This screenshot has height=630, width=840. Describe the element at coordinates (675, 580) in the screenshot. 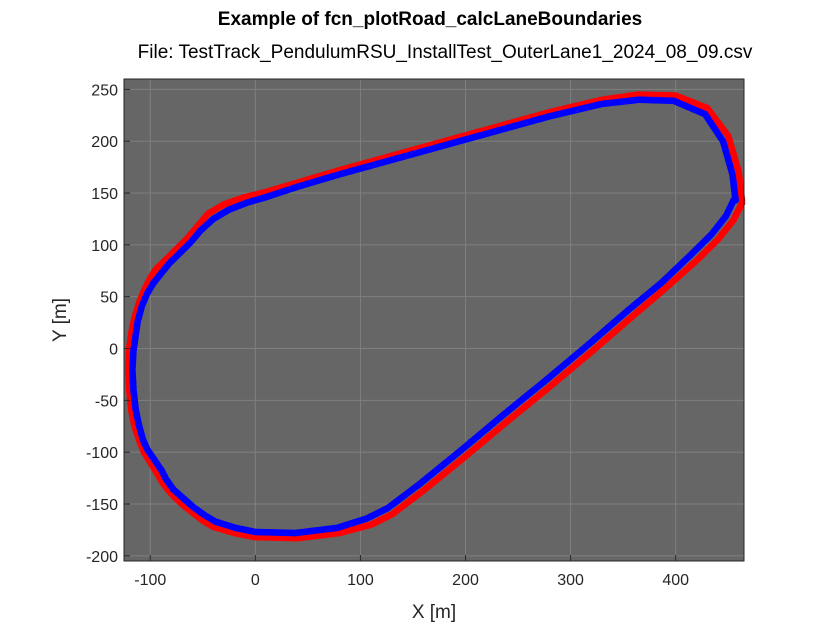

I see `x-tick-label: 400` at that location.